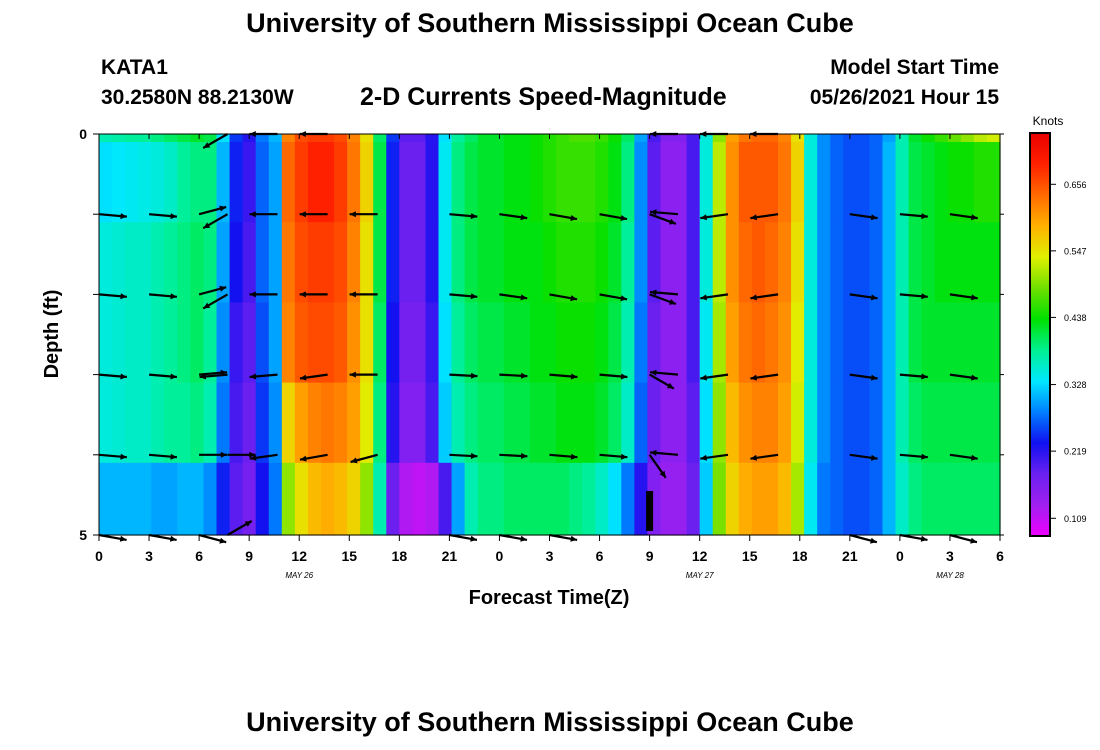  I want to click on y-tick-label: 0, so click(83, 134).